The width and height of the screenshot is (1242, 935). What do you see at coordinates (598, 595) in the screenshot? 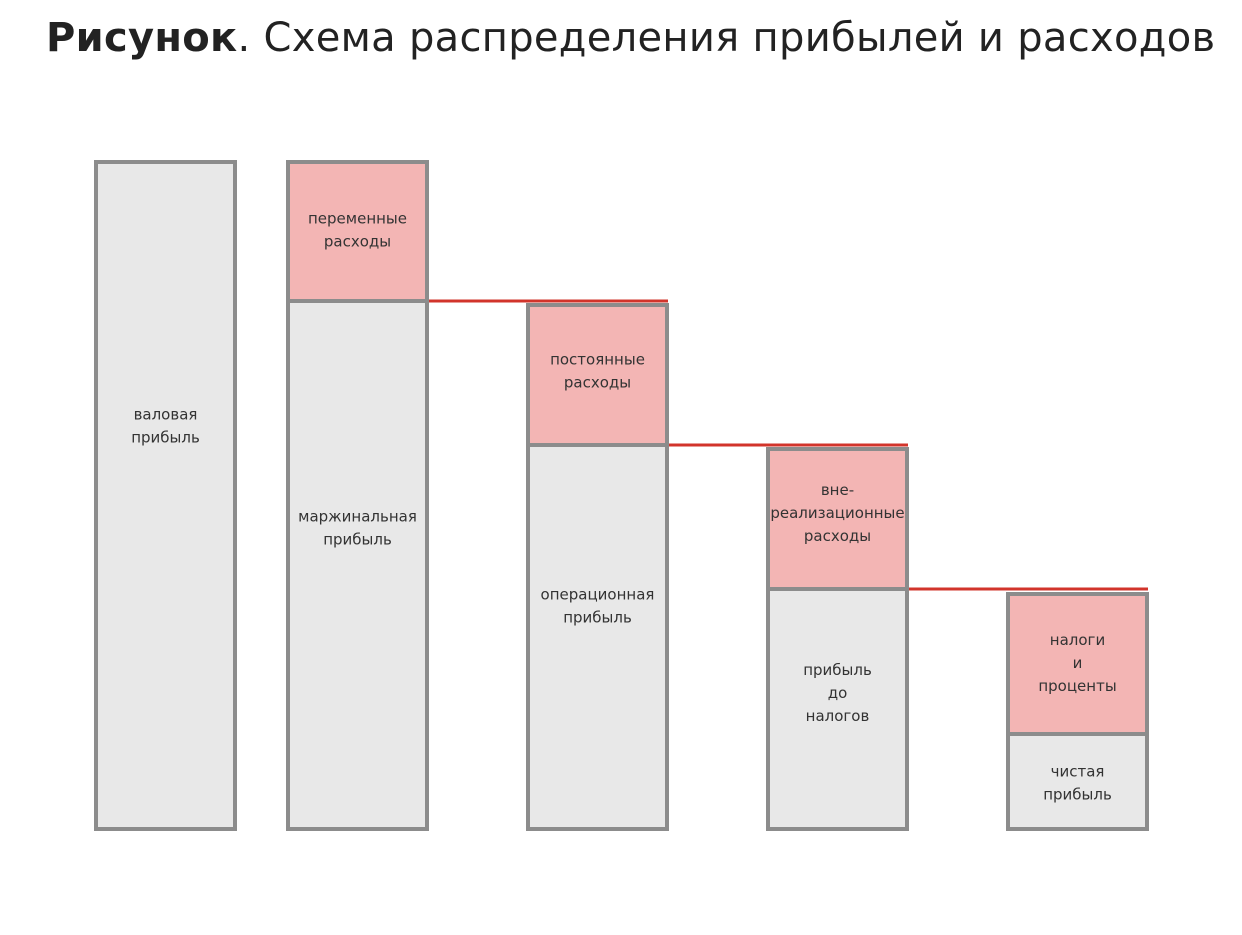
I see `profit-block-5-label-line-1: операционная` at bounding box center [598, 595].